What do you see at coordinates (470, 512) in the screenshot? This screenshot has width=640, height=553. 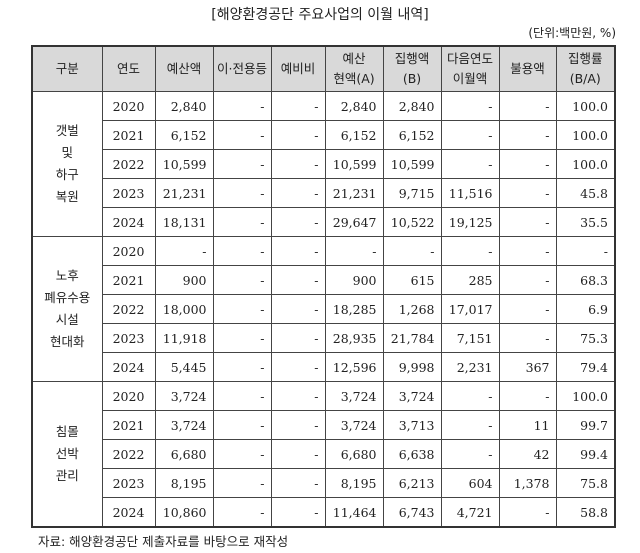 I see `value-cell: 4,721` at bounding box center [470, 512].